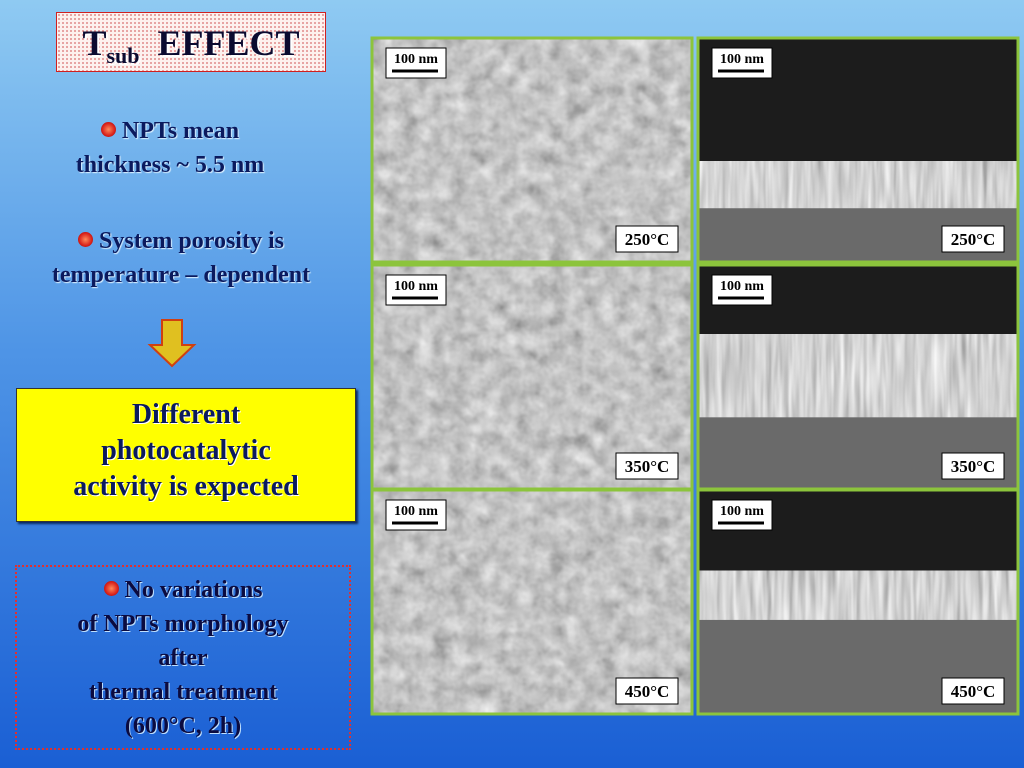 The image size is (1024, 768). Describe the element at coordinates (183, 692) in the screenshot. I see `note-line: thermal treatment` at that location.